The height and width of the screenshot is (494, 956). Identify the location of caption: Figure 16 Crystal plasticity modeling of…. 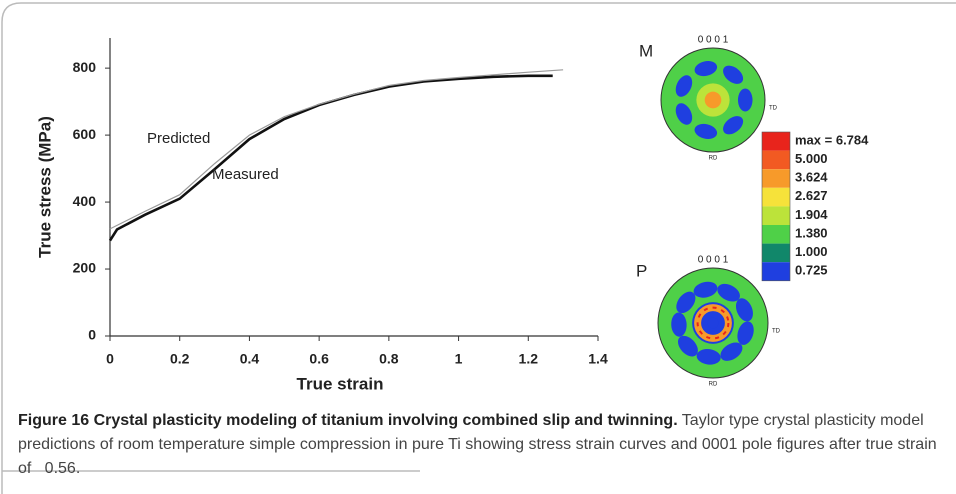
(478, 445).